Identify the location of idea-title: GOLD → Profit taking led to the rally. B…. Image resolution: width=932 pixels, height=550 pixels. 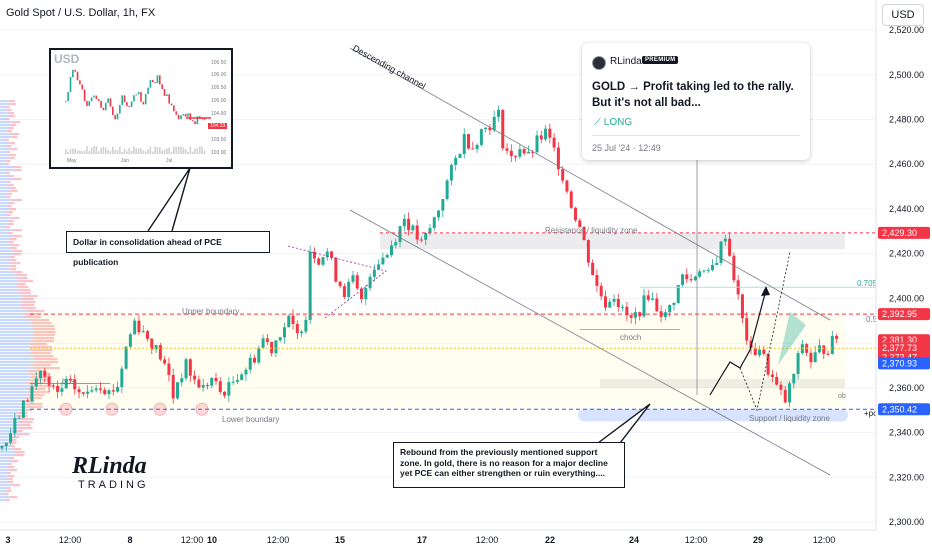
(693, 95).